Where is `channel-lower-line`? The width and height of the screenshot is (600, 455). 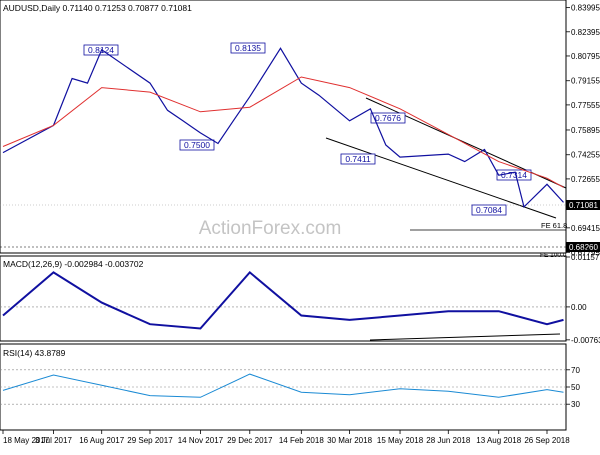
channel-lower-line is located at coordinates (441, 178).